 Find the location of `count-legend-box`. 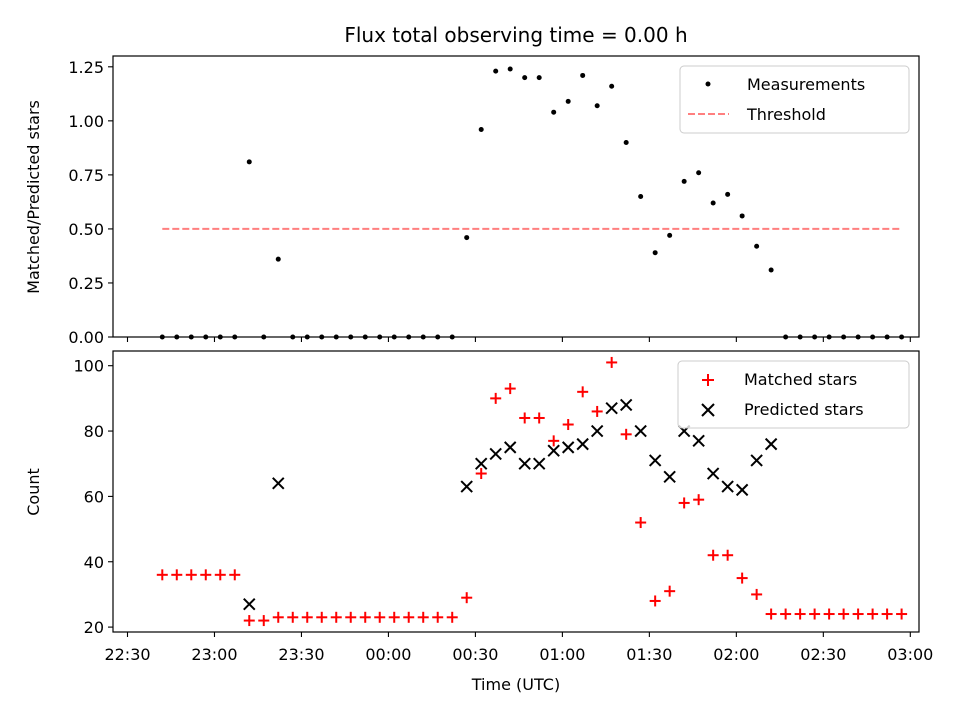

count-legend-box is located at coordinates (793, 394).